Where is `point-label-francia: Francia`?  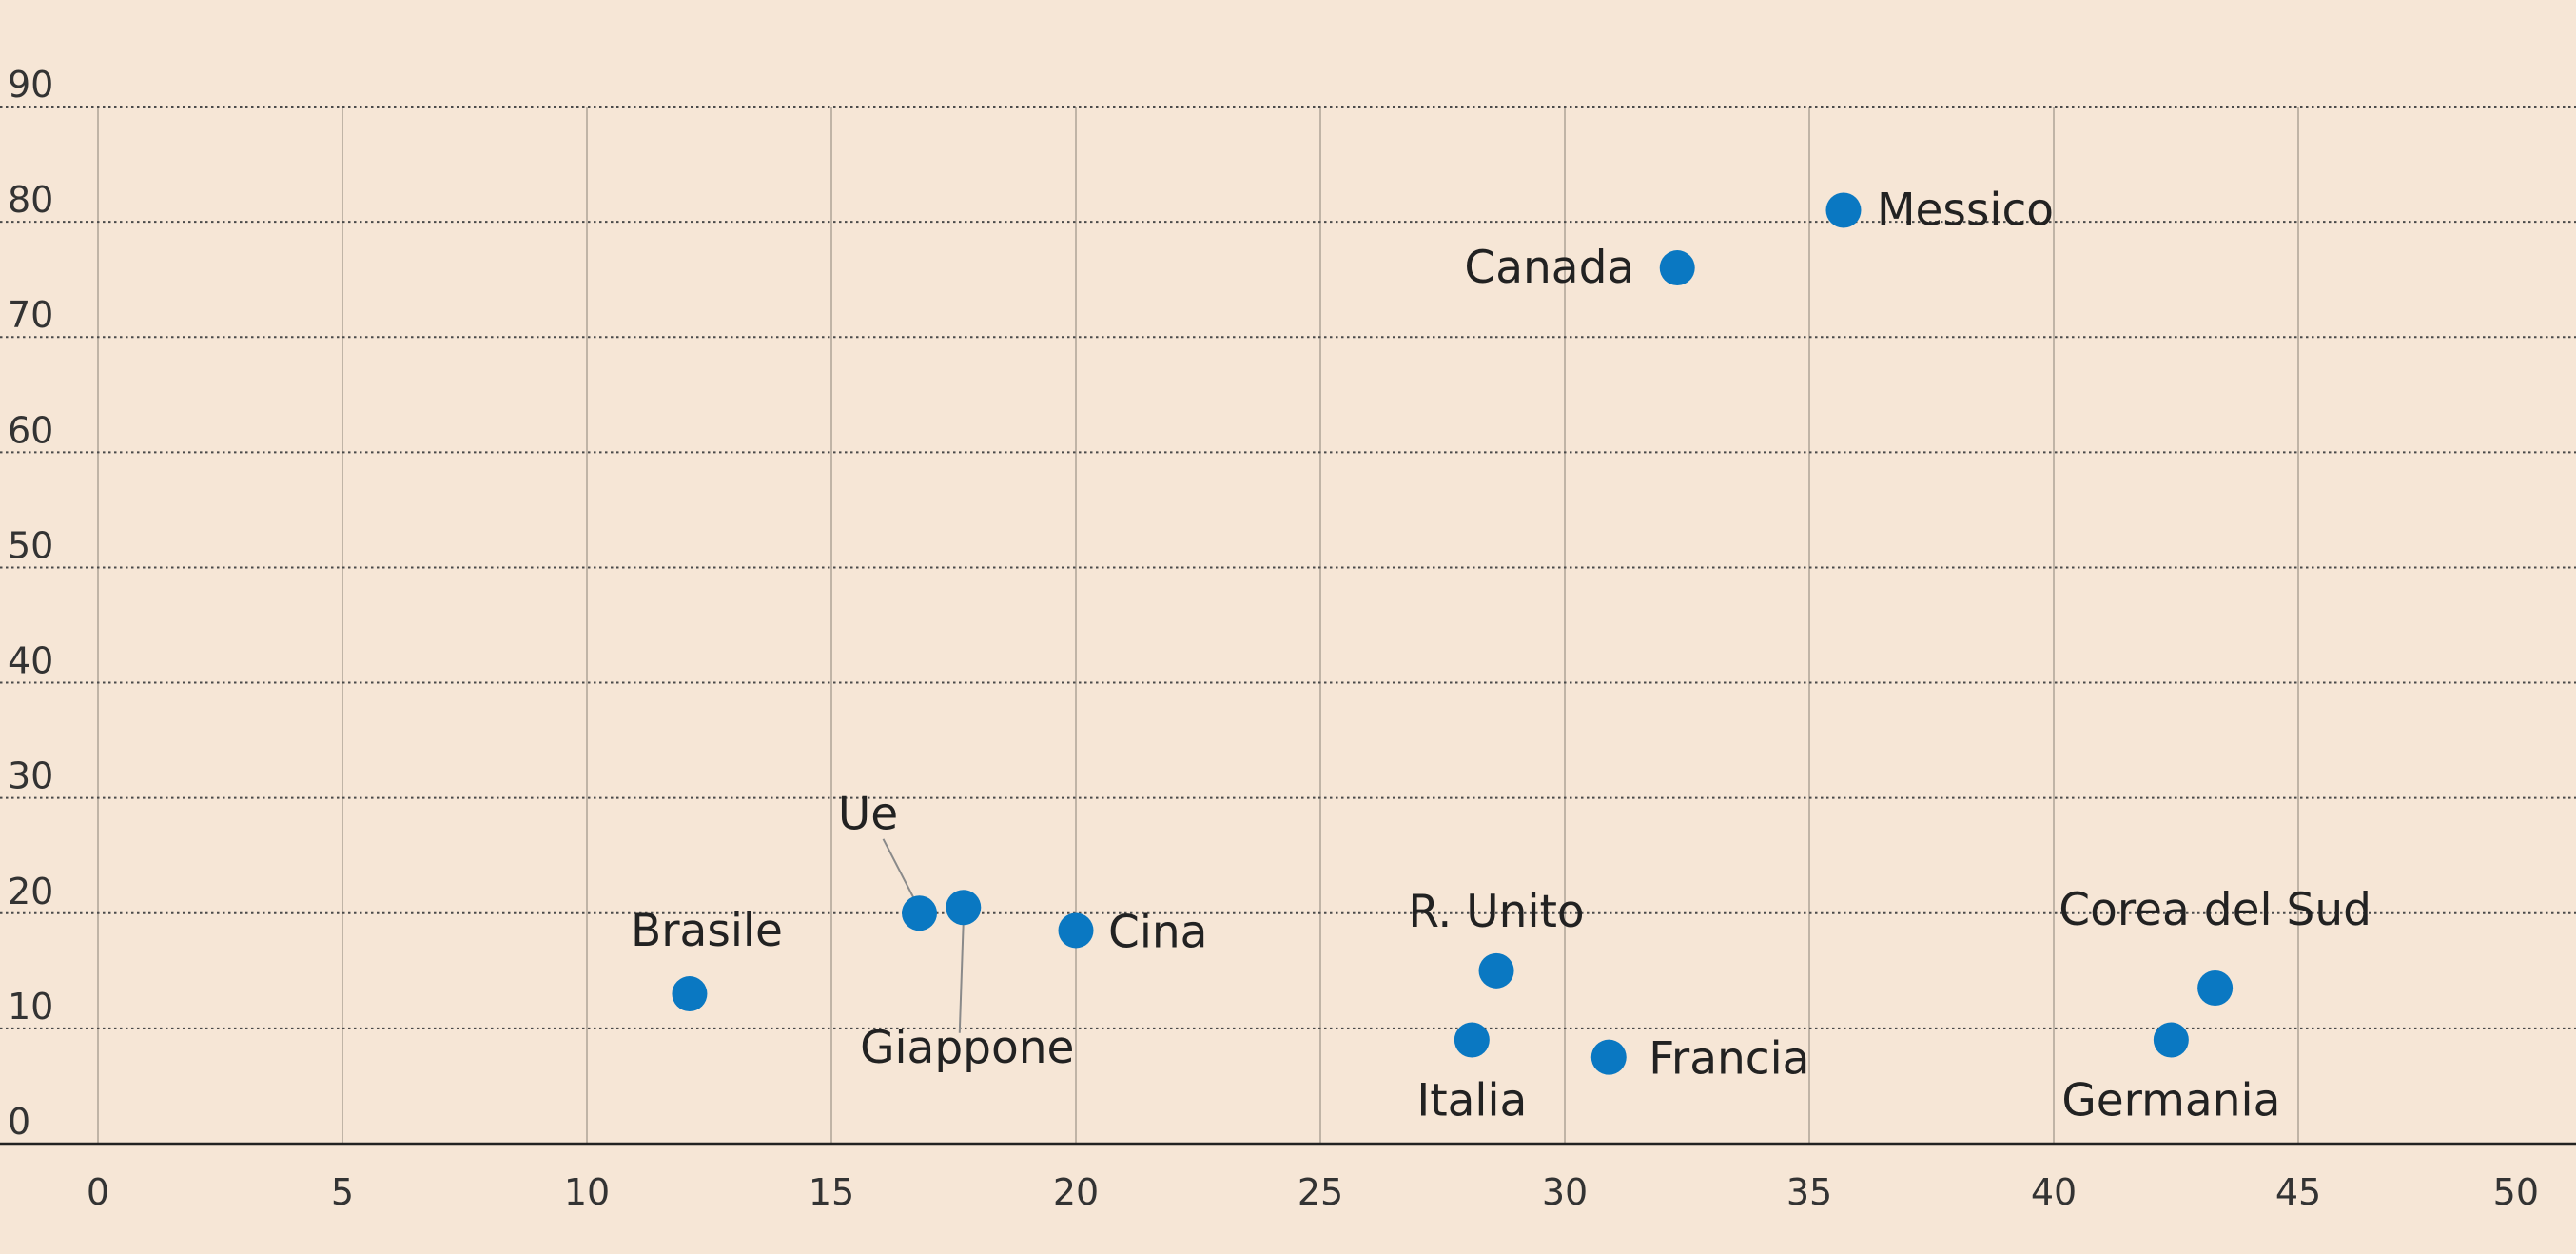 point-label-francia: Francia is located at coordinates (1729, 1059).